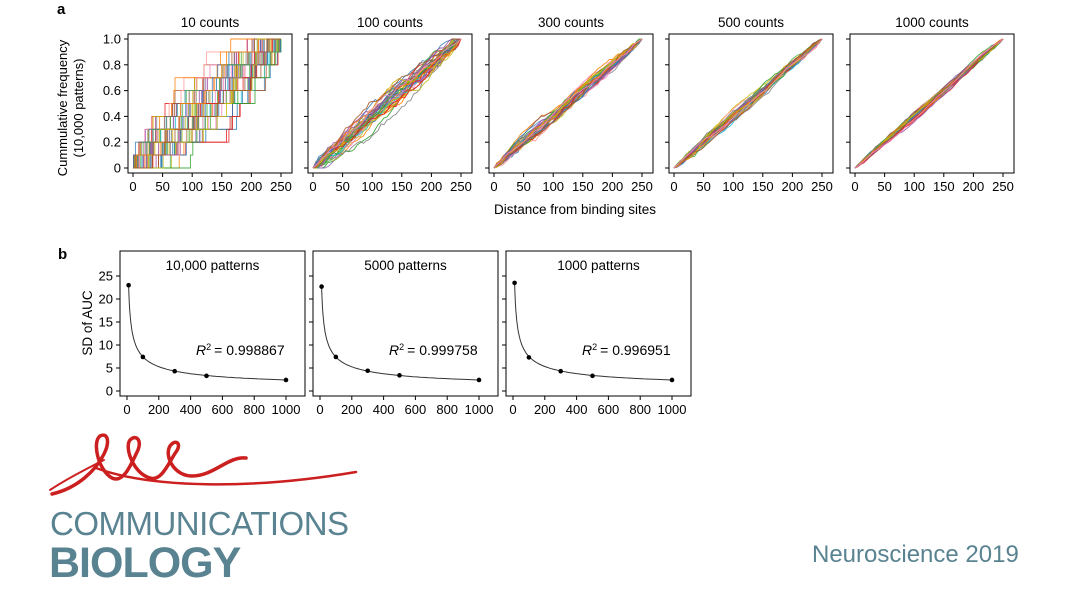 The height and width of the screenshot is (600, 1066). Describe the element at coordinates (593, 331) in the screenshot. I see `fit-curve` at that location.